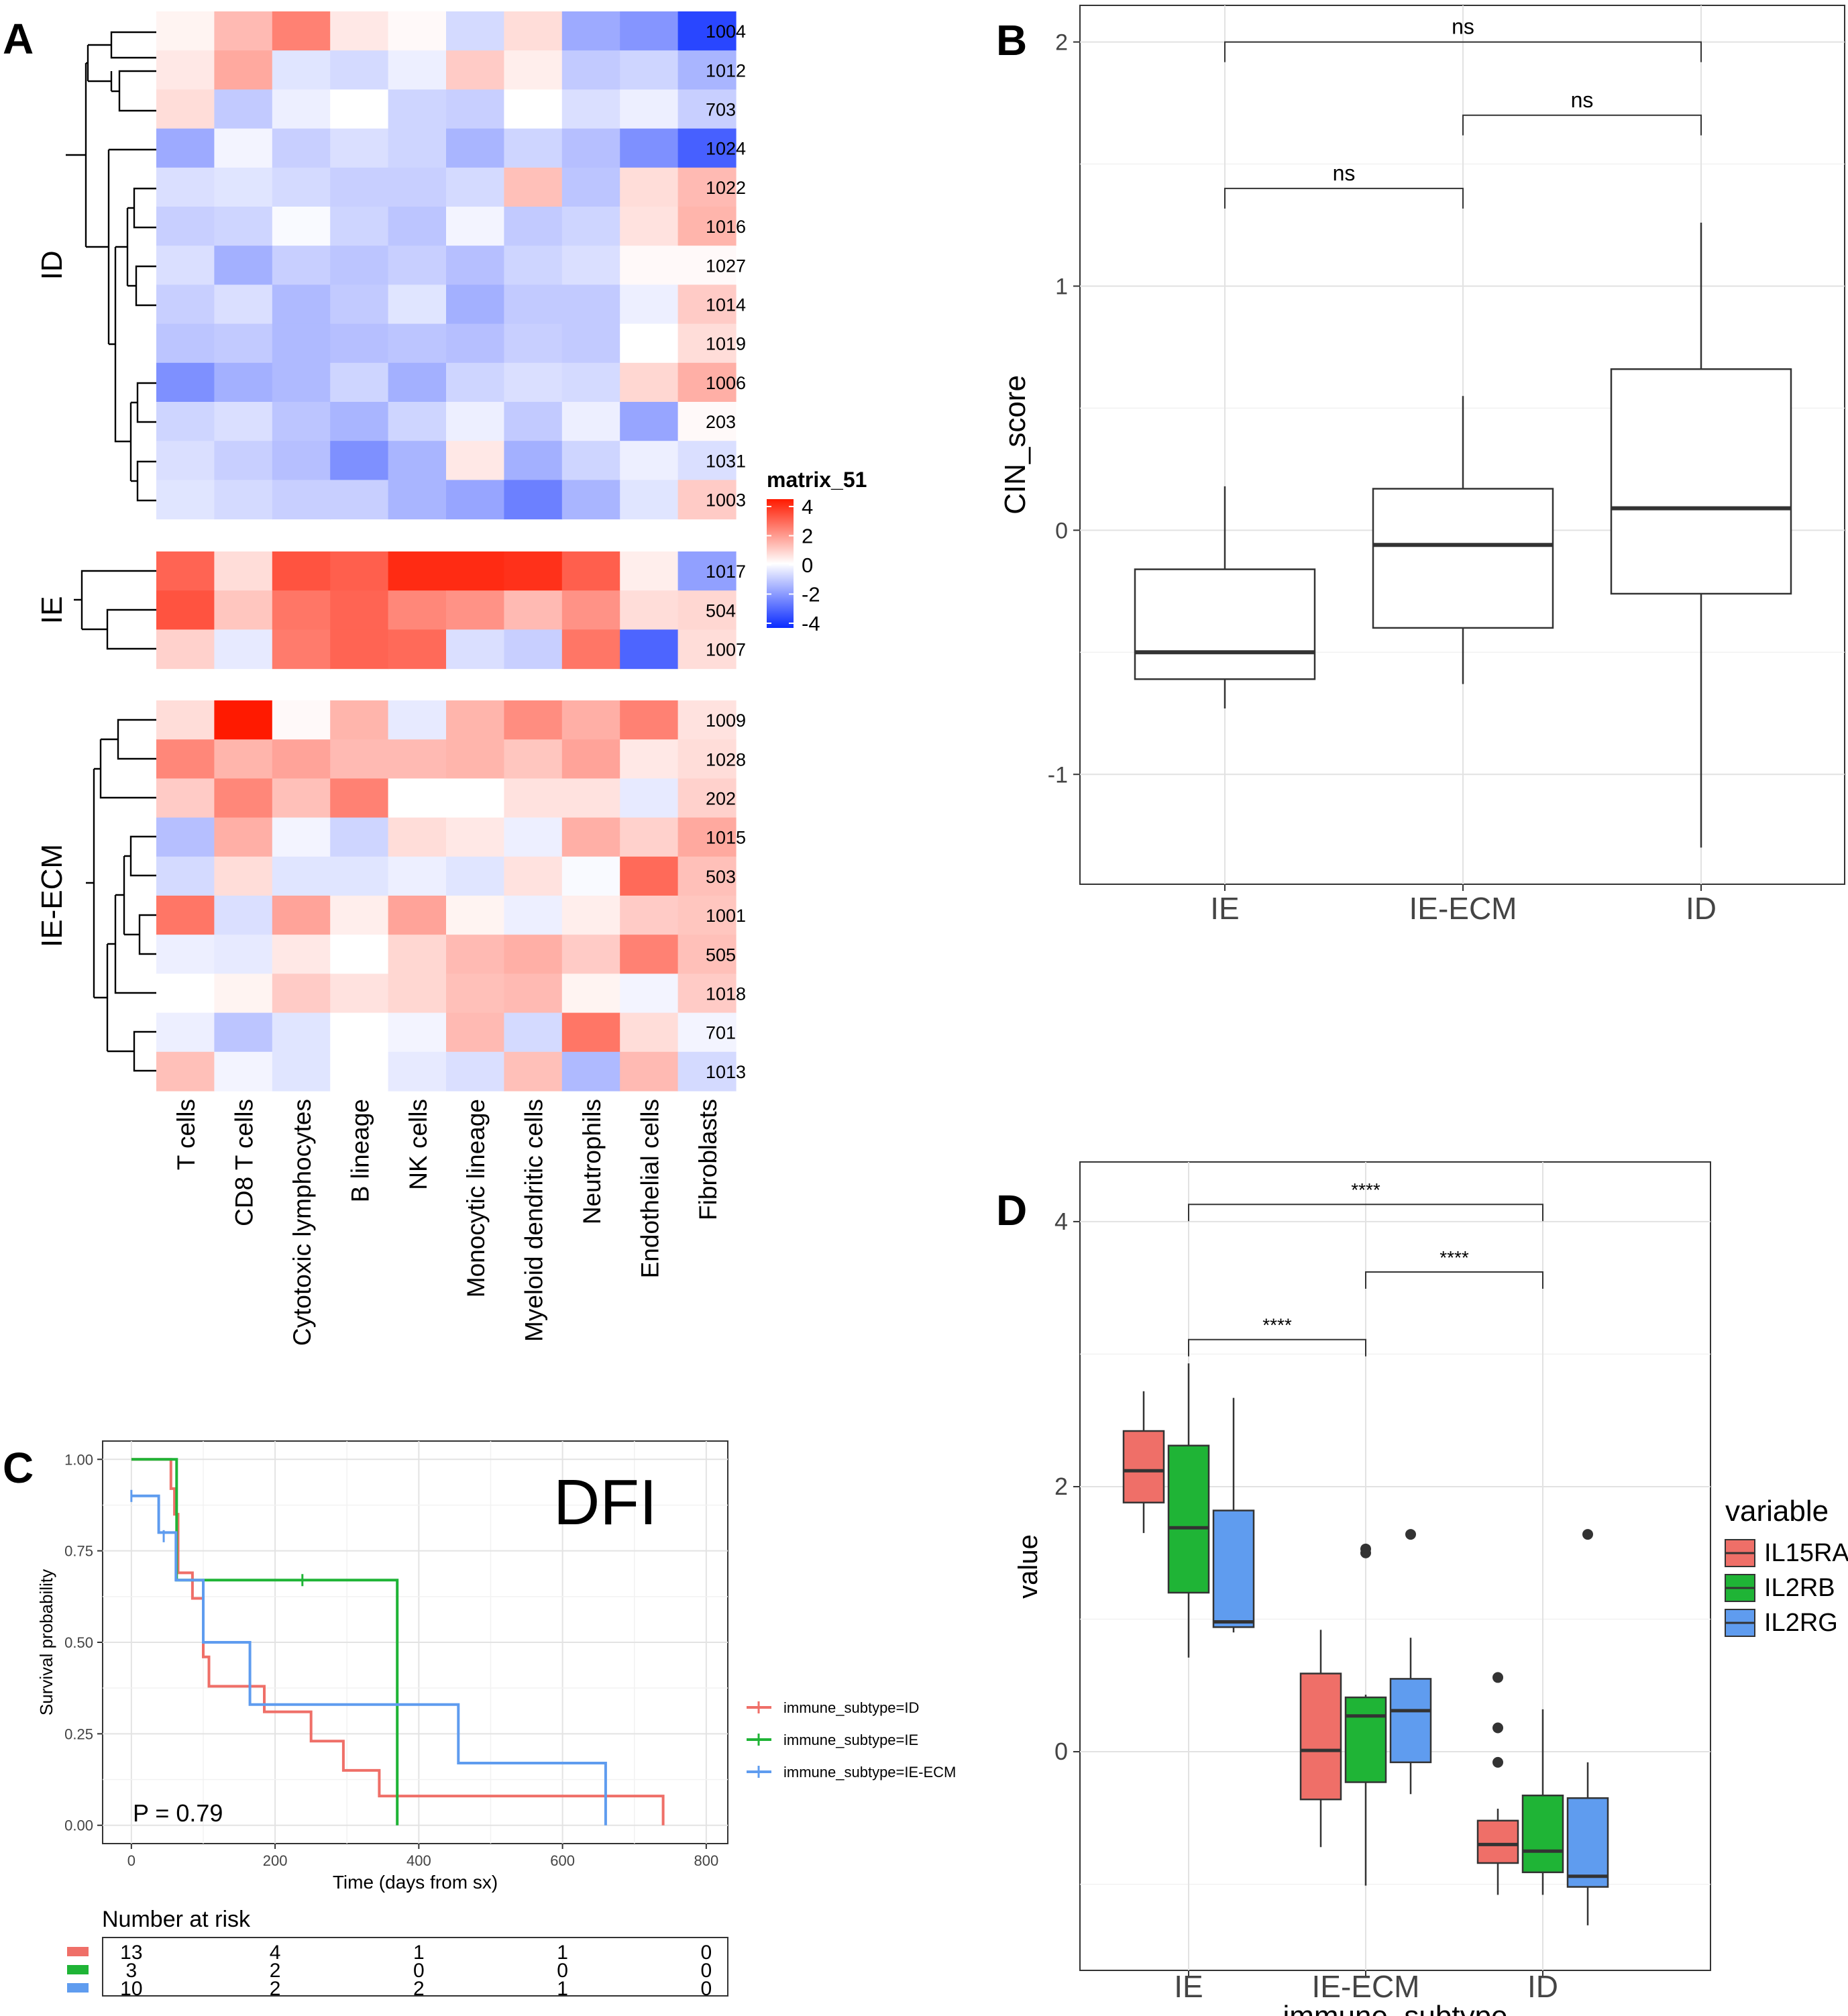  What do you see at coordinates (1587, 1842) in the screenshot?
I see `box-IL2RG` at bounding box center [1587, 1842].